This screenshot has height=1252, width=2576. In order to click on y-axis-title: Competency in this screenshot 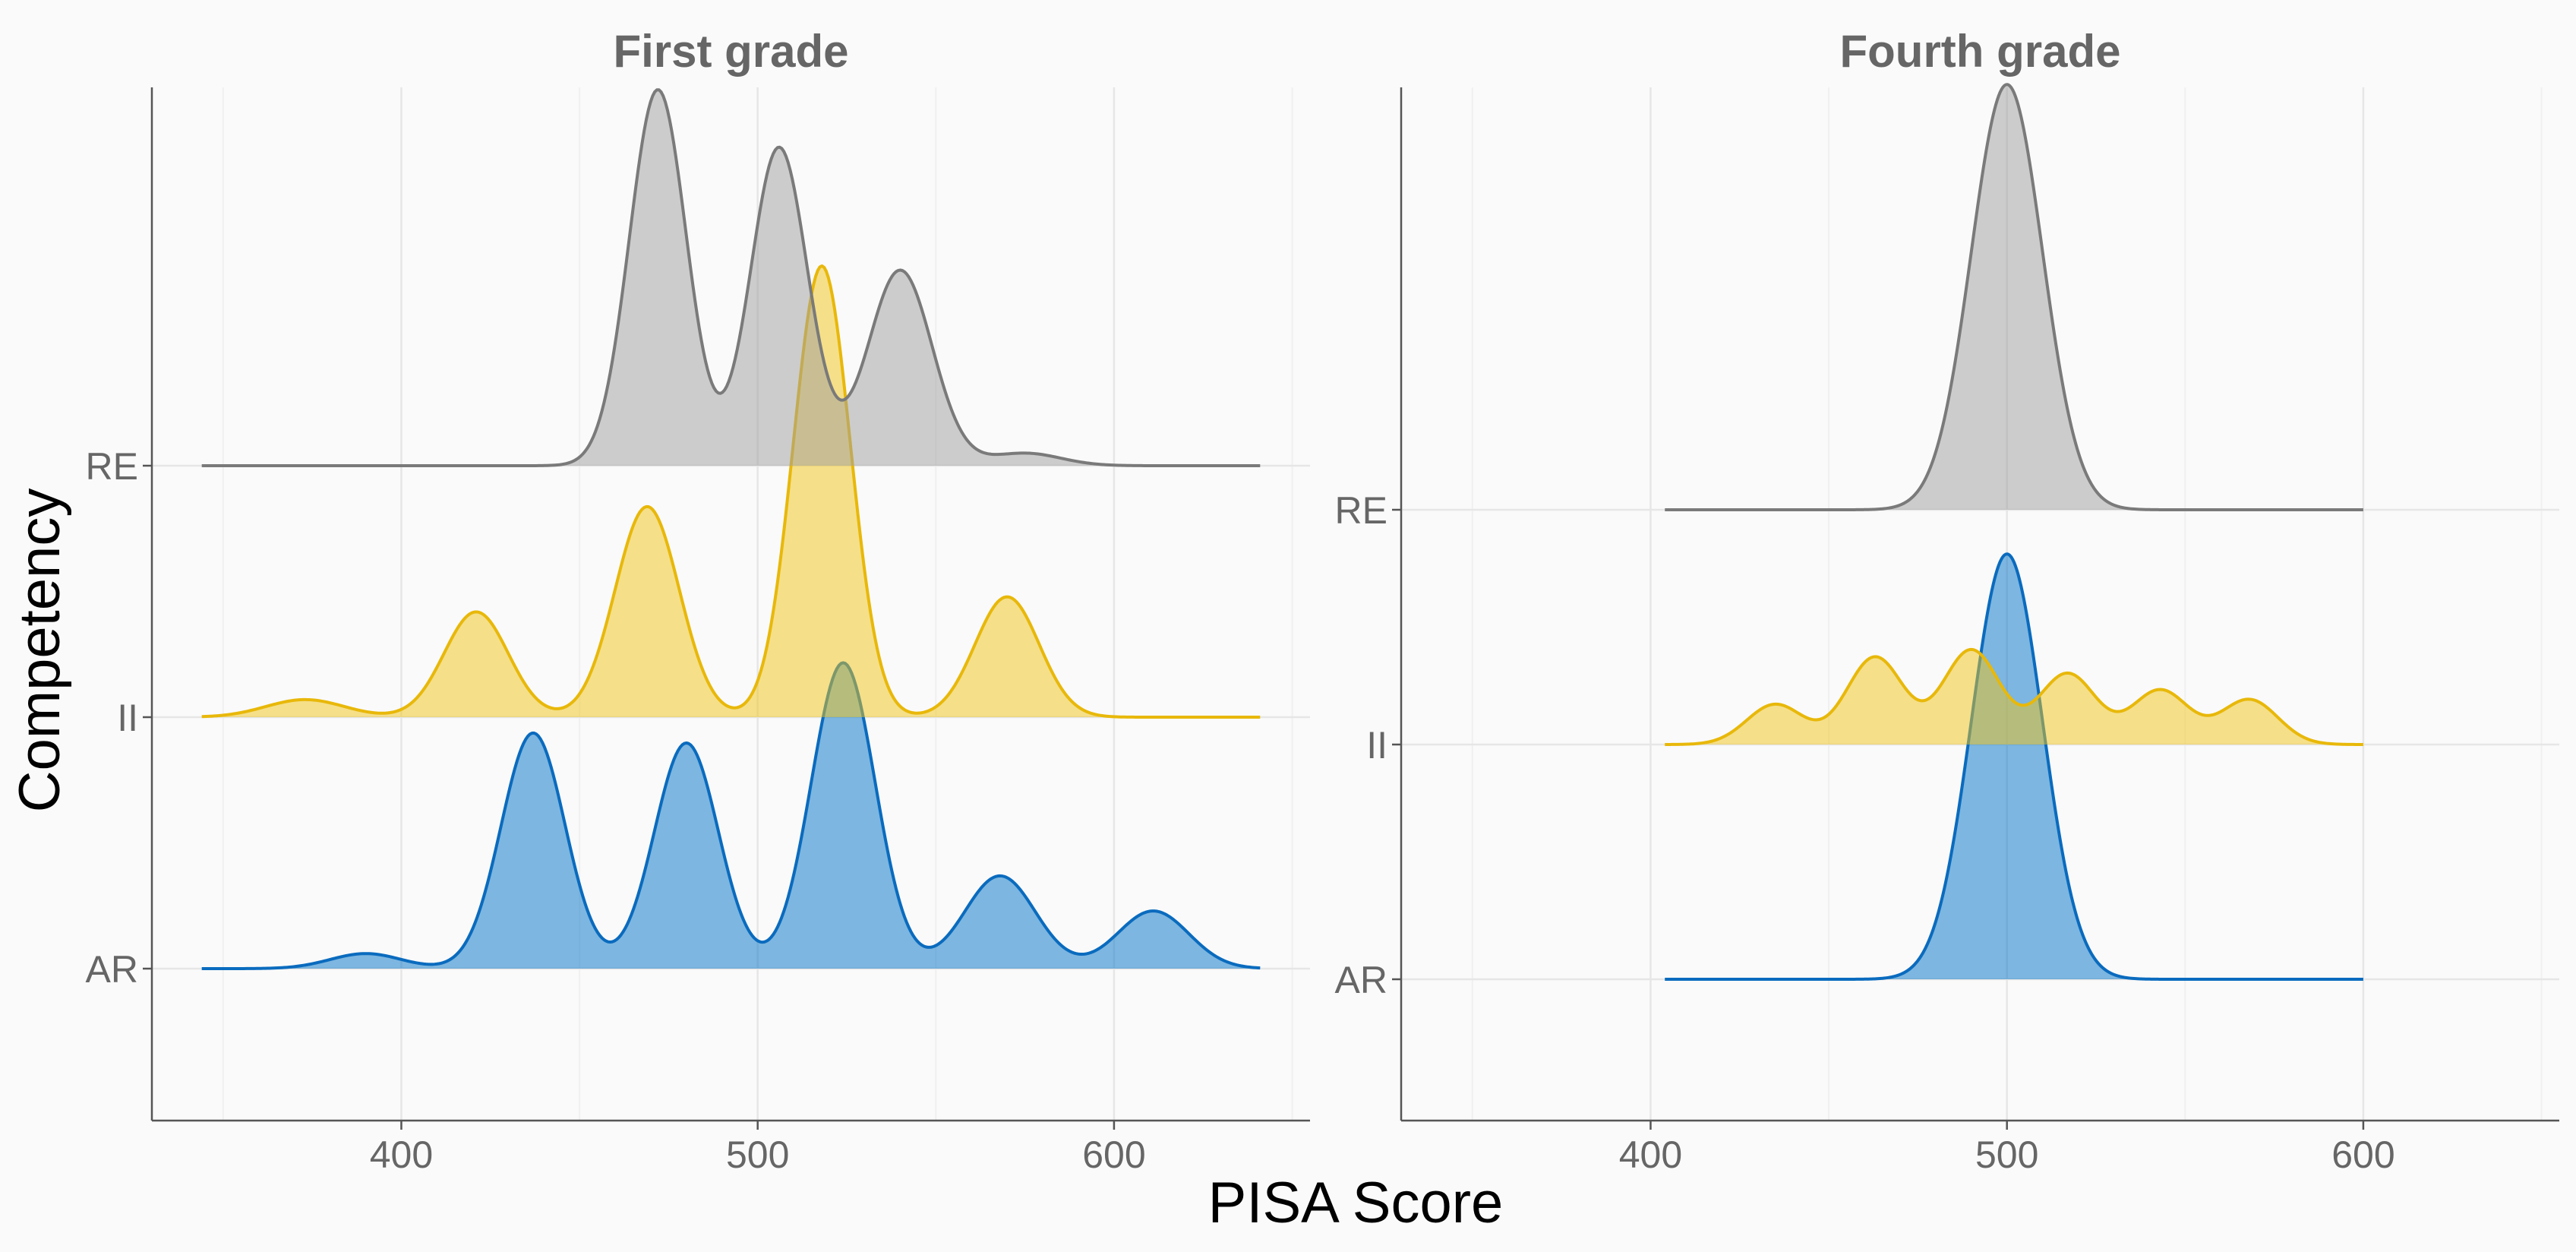, I will do `click(40, 650)`.